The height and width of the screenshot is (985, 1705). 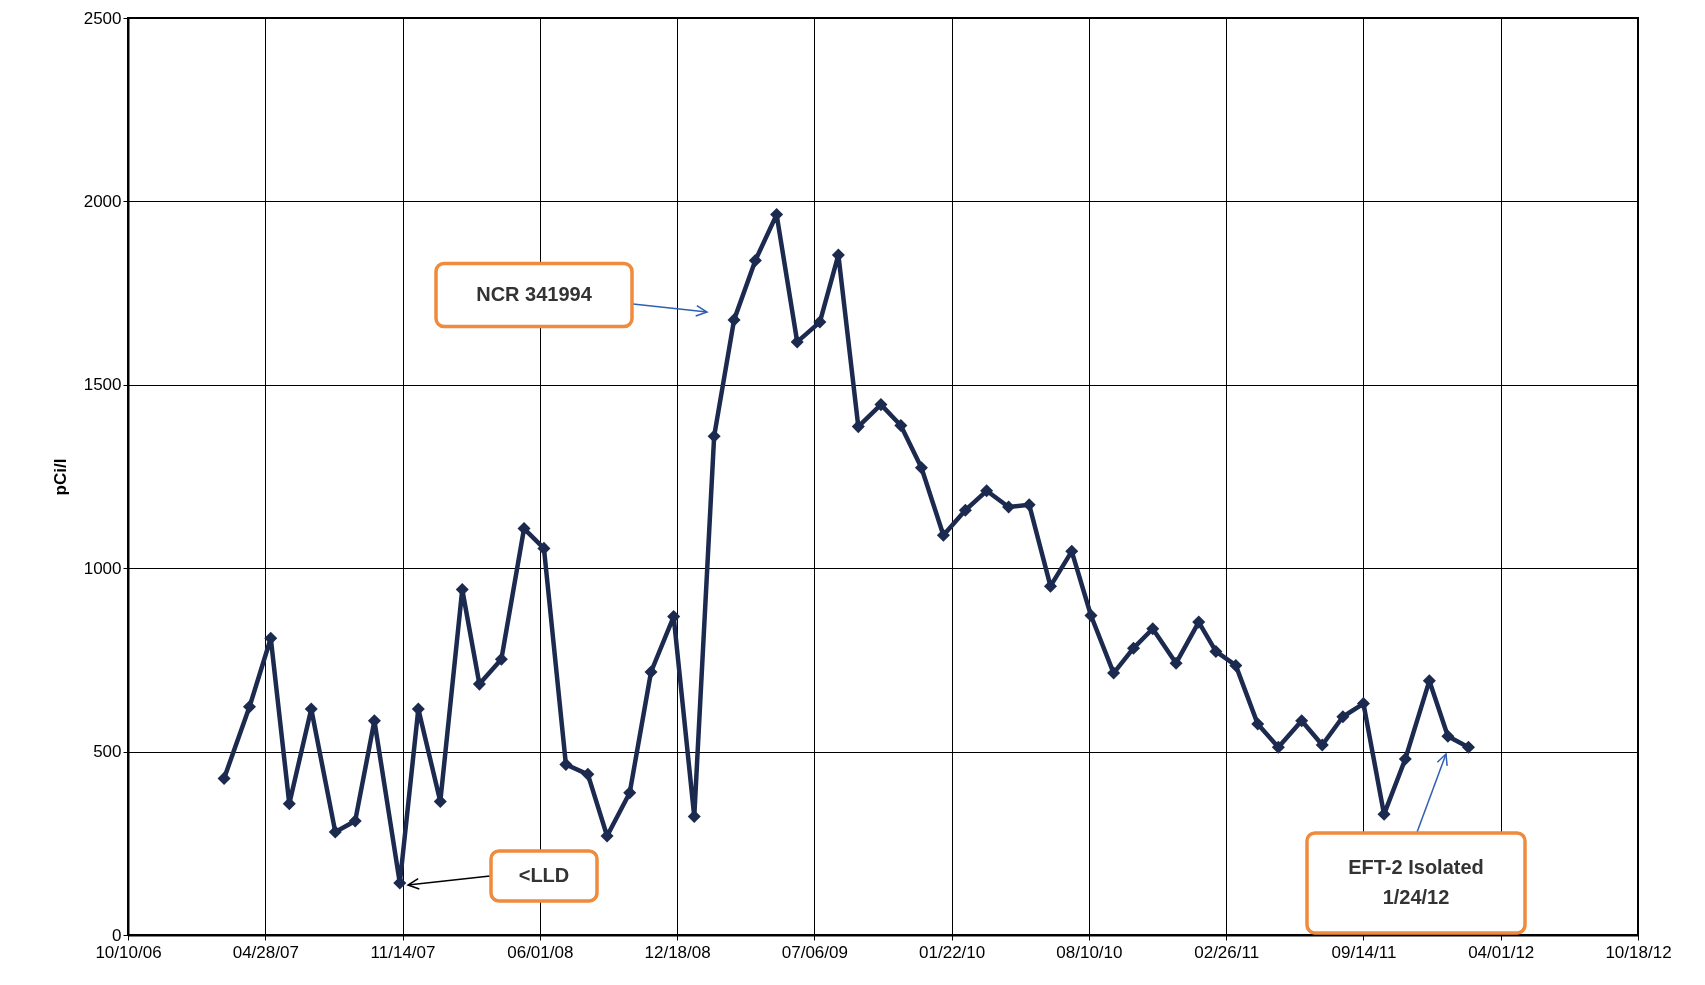 I want to click on y-tick-label: 1000, so click(x=102, y=568).